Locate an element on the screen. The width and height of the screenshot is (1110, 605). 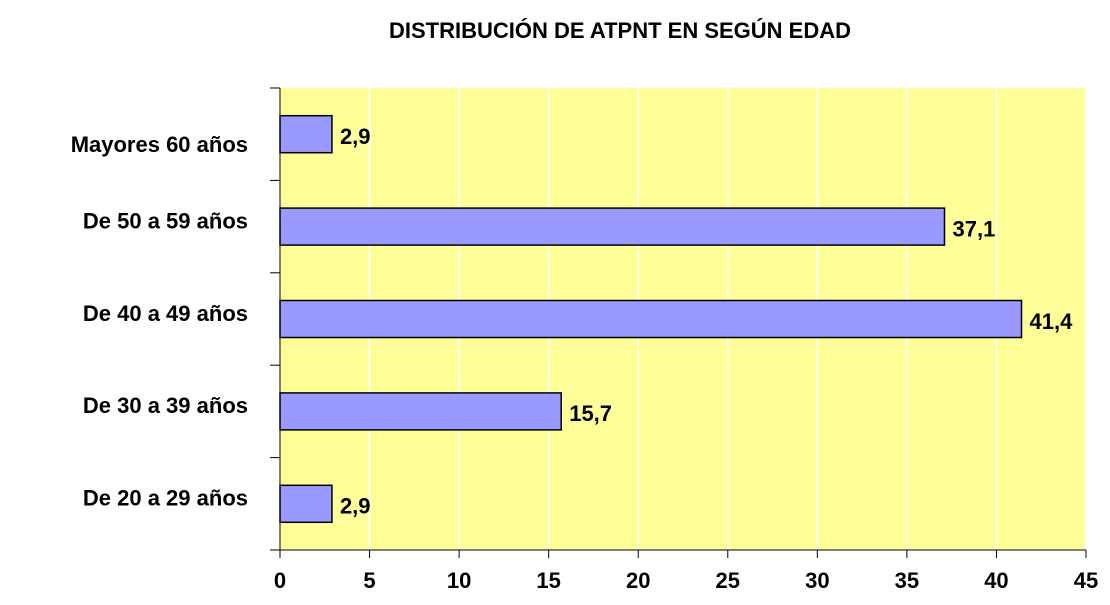
data-label: 41,4 is located at coordinates (1052, 321).